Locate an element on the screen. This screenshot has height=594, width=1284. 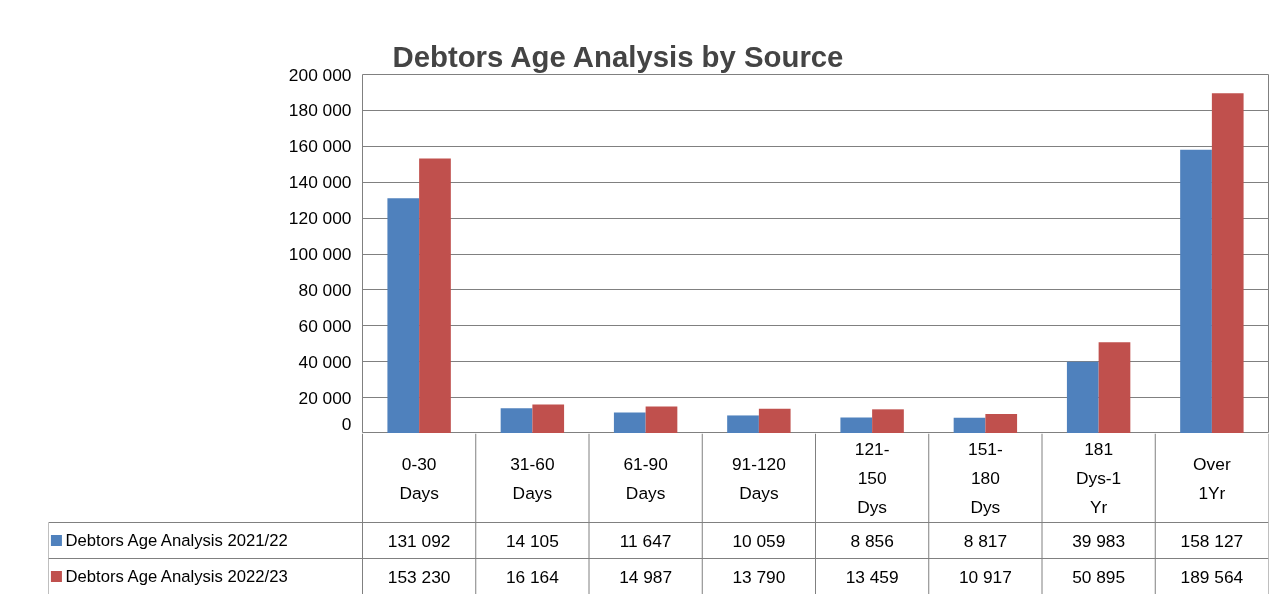
x-tick-label: 121-150 Dys is located at coordinates (872, 478).